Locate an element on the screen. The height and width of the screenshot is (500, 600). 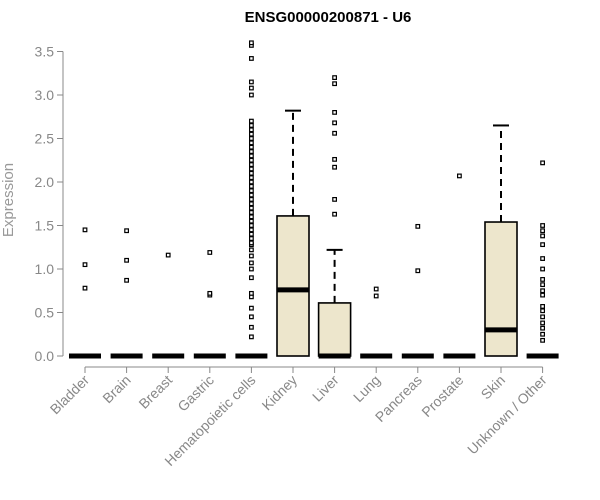
y-tick-label: 0.5 is located at coordinates (45, 313).